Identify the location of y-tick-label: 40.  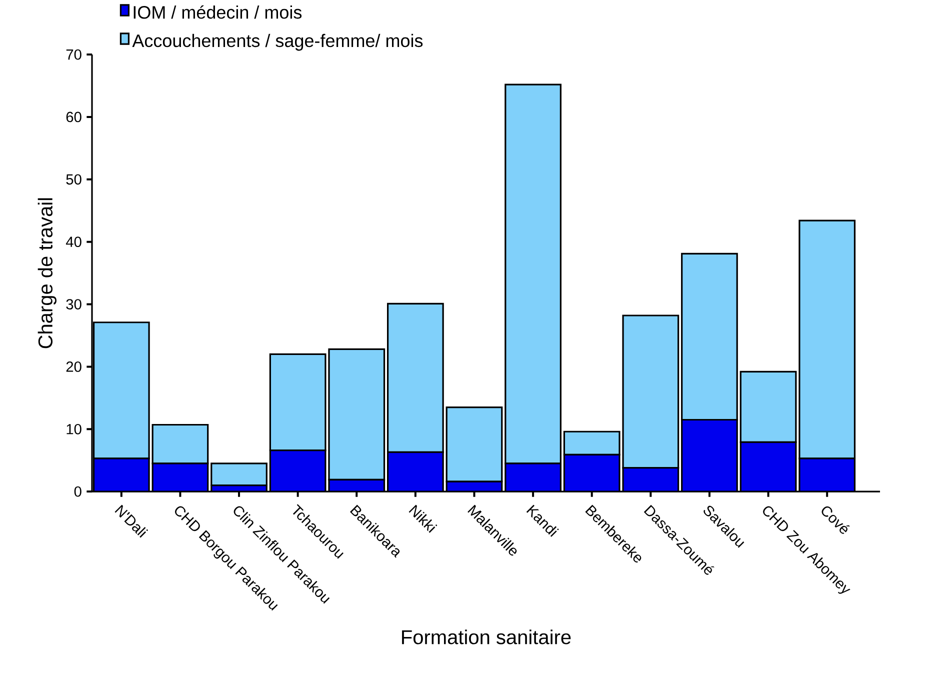
(74, 242).